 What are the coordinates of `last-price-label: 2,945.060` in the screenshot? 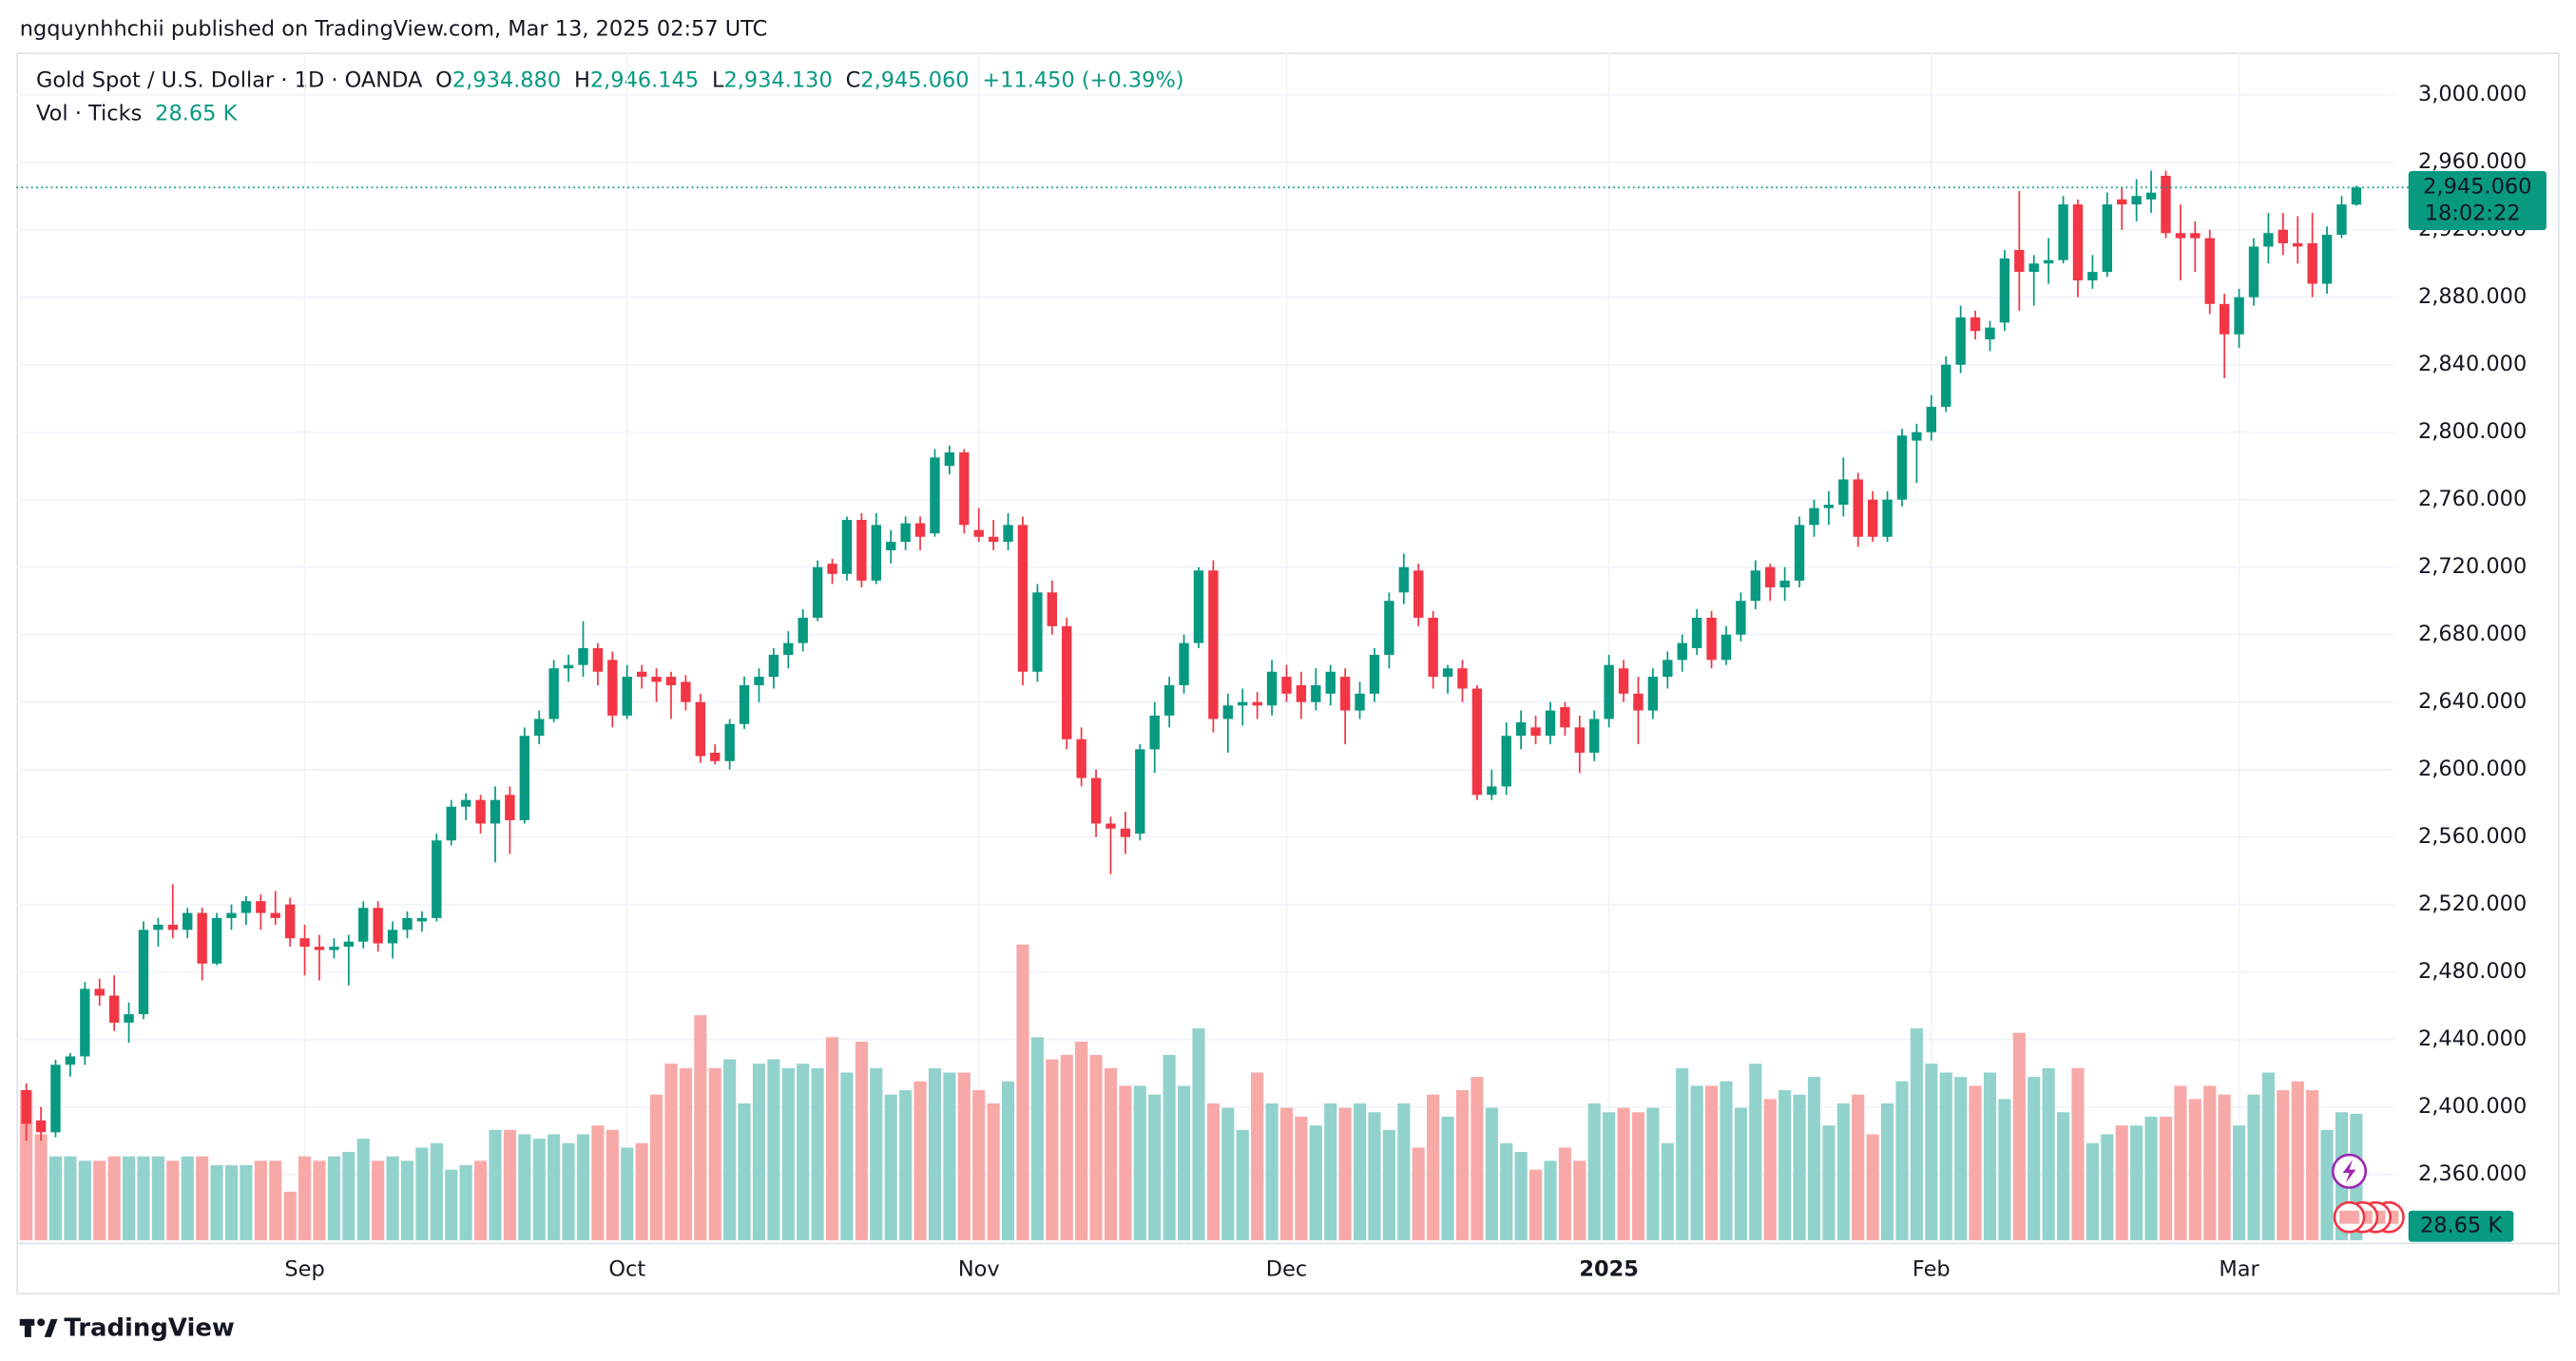 It's located at (2477, 187).